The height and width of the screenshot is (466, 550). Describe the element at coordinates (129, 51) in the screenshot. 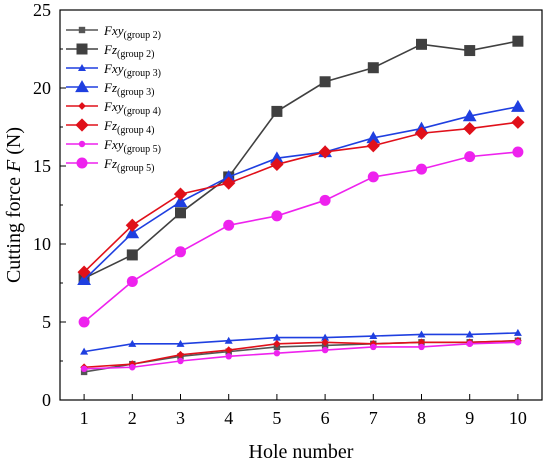

I see `legend-label: Fz(group 2)` at that location.